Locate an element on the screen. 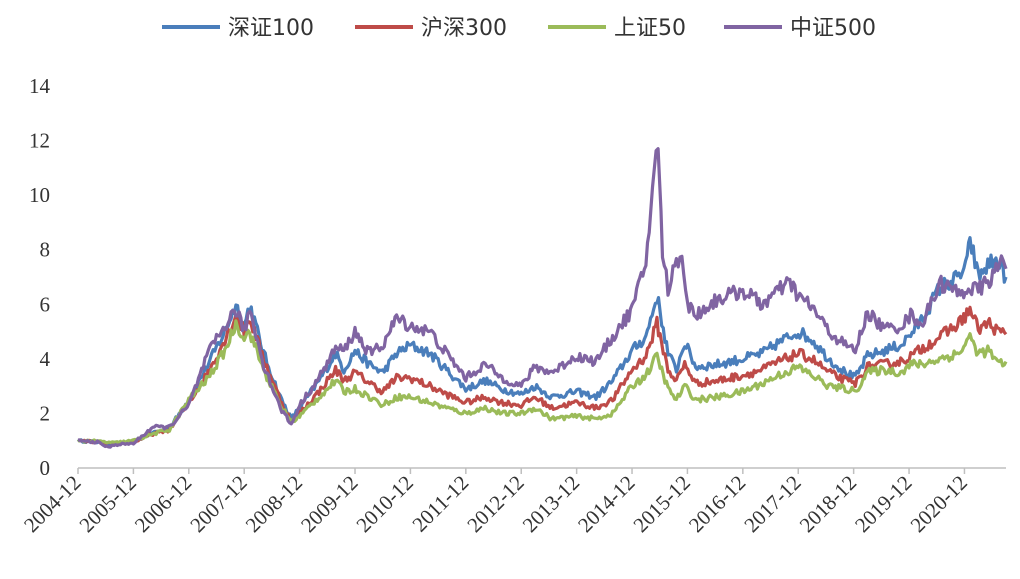 This screenshot has height=579, width=1020. y-tick-label: 12 is located at coordinates (39, 141).